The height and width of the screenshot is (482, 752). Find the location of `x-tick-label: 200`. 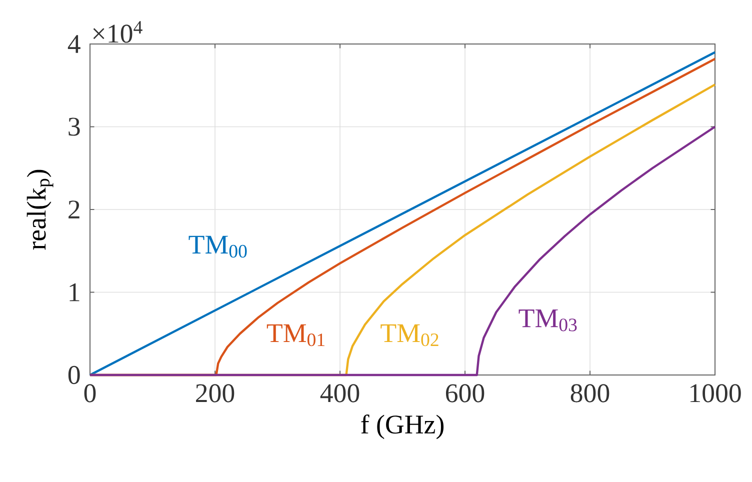

x-tick-label: 200 is located at coordinates (215, 393).